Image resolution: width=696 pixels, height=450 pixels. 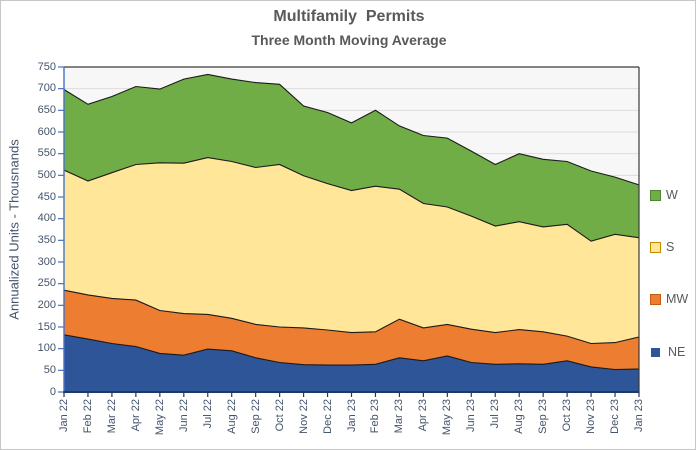 I want to click on x-tick-label: Nov 23, so click(x=591, y=416).